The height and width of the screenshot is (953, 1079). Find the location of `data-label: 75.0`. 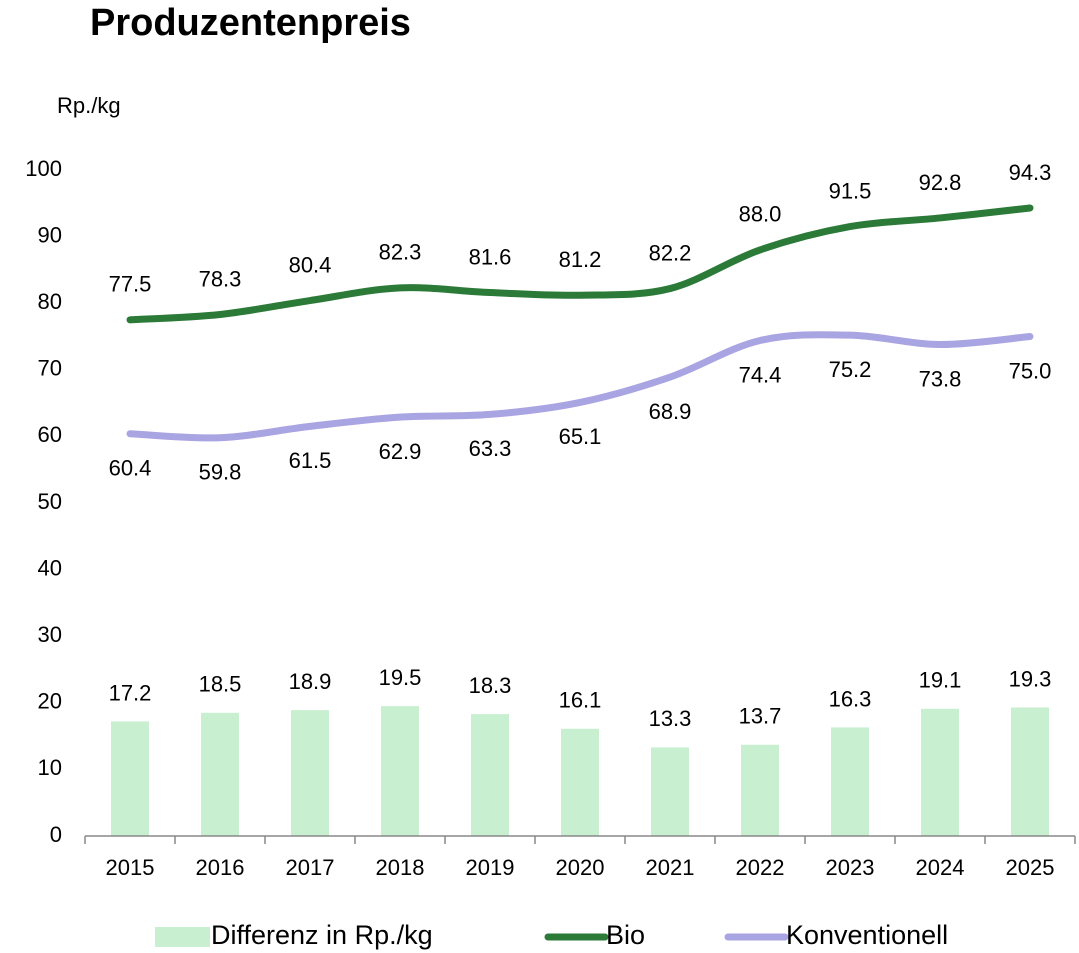

data-label: 75.0 is located at coordinates (1030, 370).